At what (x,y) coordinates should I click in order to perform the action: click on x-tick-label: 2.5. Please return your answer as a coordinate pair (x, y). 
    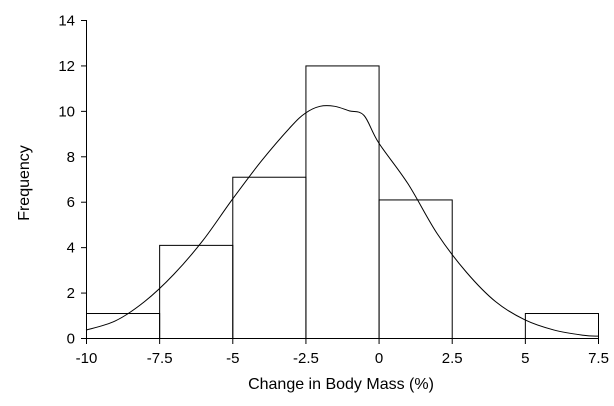
    Looking at the image, I should click on (452, 358).